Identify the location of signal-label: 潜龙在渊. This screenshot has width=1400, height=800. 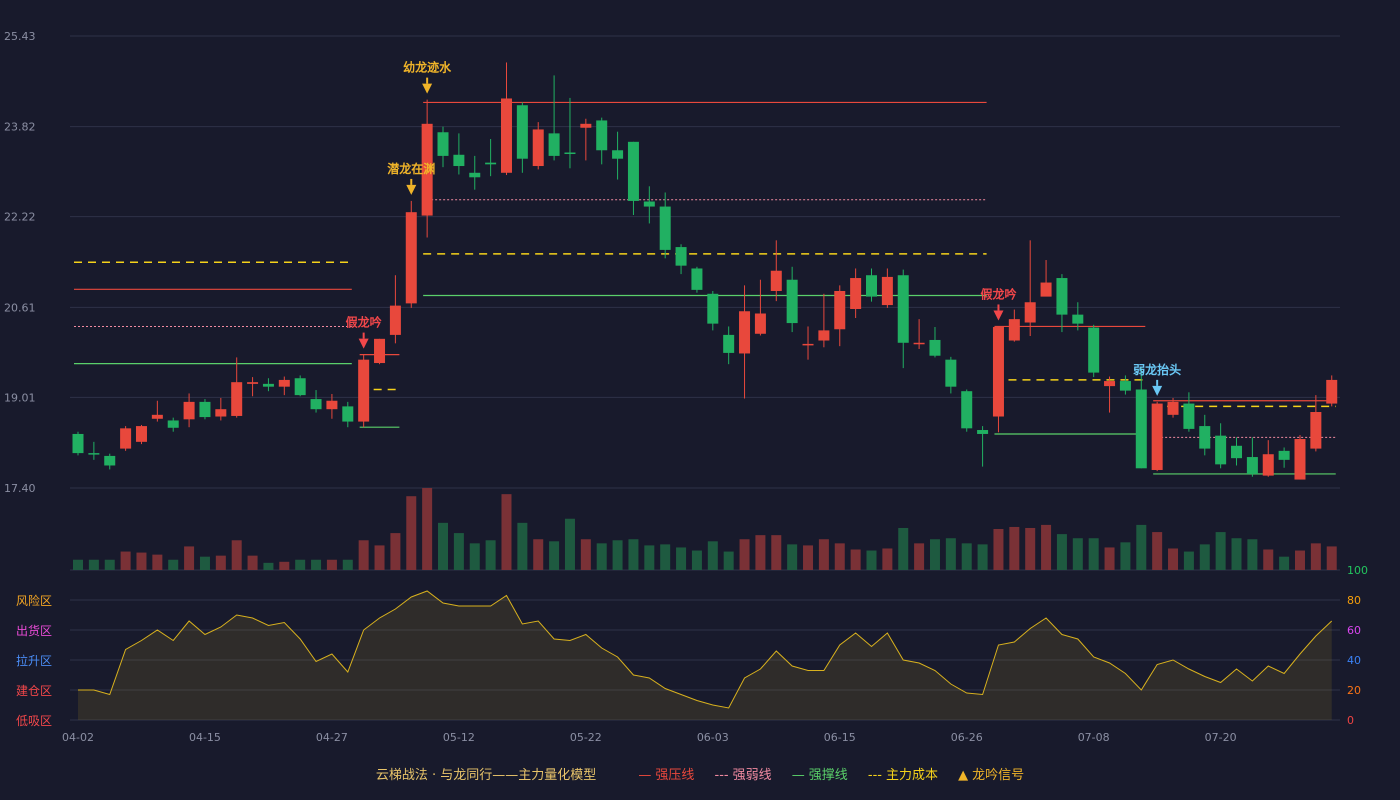
(411, 168).